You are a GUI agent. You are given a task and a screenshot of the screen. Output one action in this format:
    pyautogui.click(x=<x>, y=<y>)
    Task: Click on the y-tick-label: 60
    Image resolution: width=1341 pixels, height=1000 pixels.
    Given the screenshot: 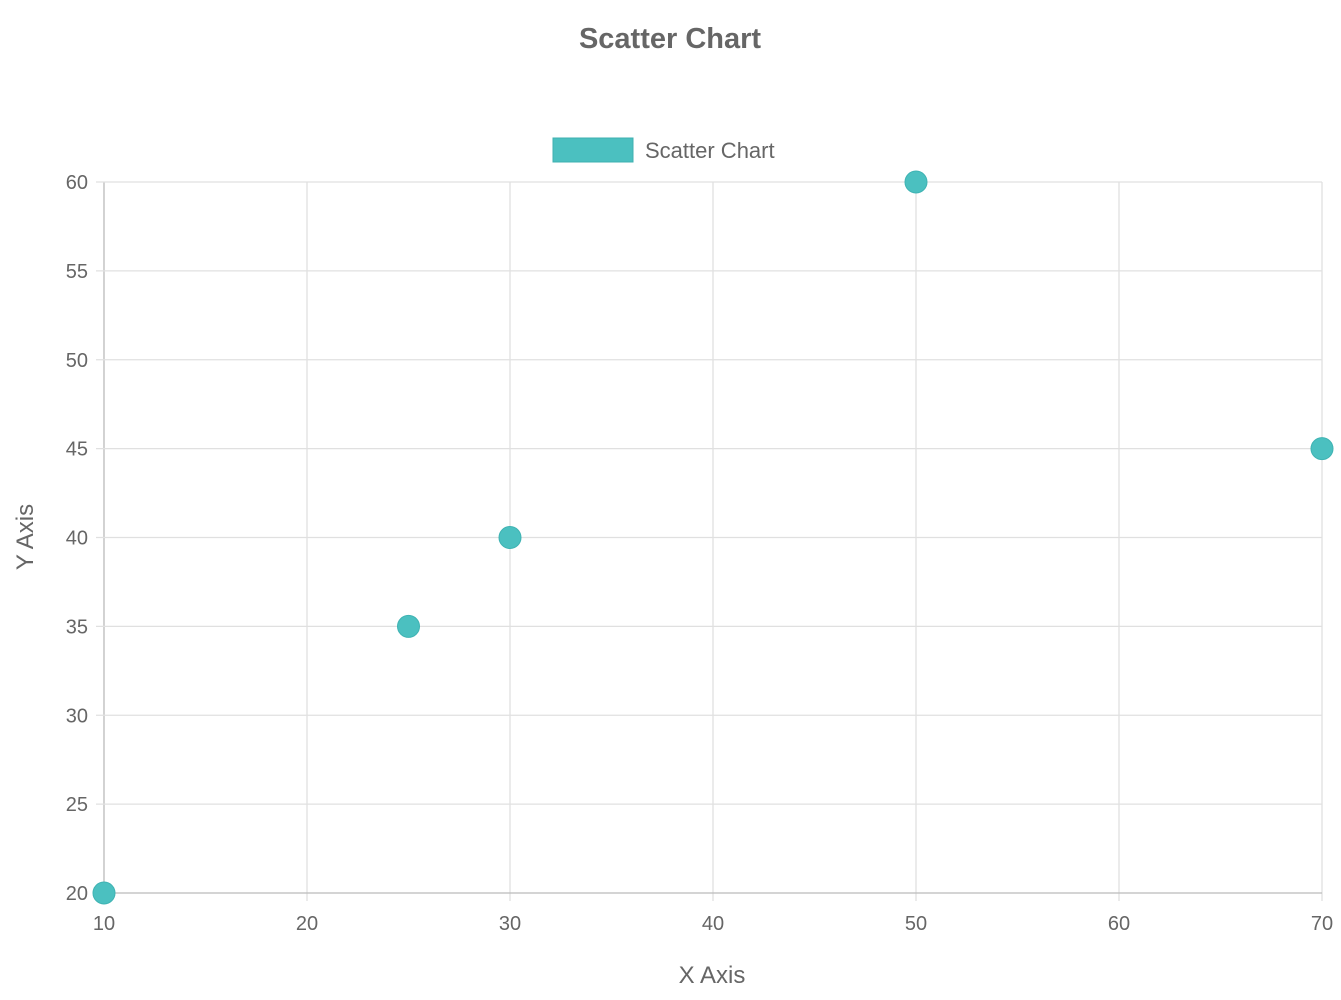 What is the action you would take?
    pyautogui.click(x=77, y=183)
    